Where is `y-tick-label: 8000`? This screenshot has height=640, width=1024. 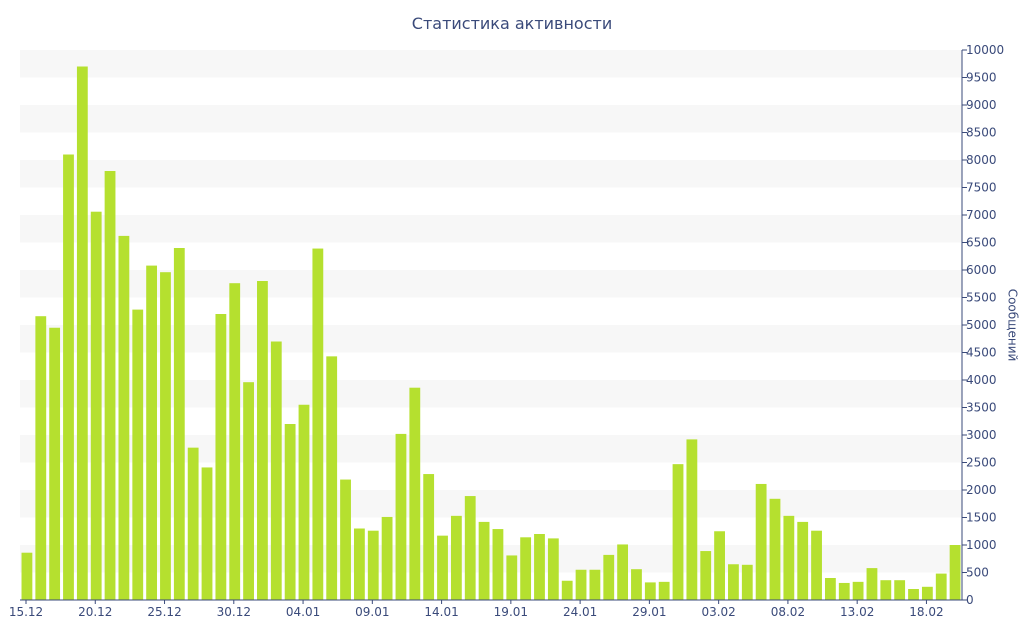 y-tick-label: 8000 is located at coordinates (981, 160).